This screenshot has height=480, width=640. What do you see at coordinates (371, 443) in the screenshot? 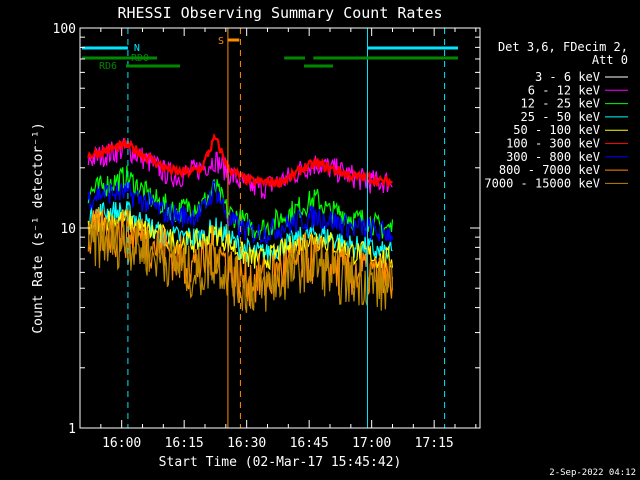
I see `x-tick-label-5: 17:00` at bounding box center [371, 443].